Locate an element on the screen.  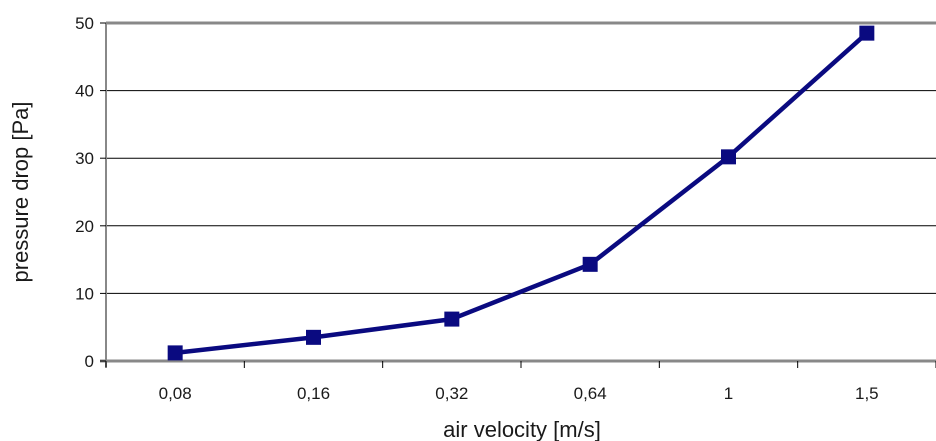
x-axis-title: air velocity [m/s] is located at coordinates (522, 429).